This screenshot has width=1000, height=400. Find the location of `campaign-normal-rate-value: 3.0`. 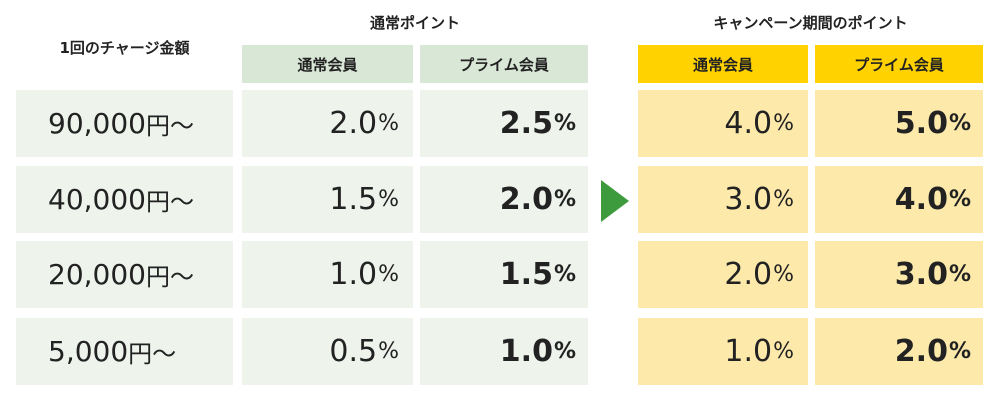

campaign-normal-rate-value: 3.0 is located at coordinates (748, 199).